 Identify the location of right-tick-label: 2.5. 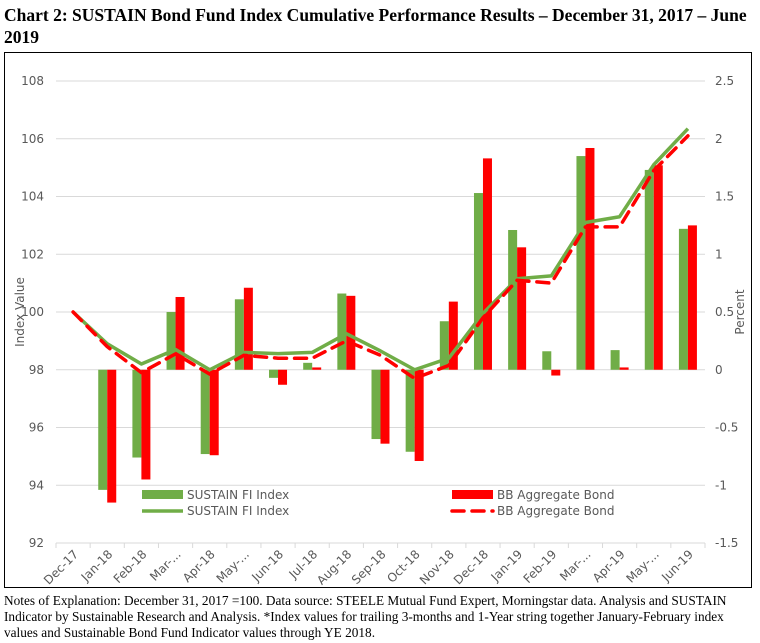
(724, 81).